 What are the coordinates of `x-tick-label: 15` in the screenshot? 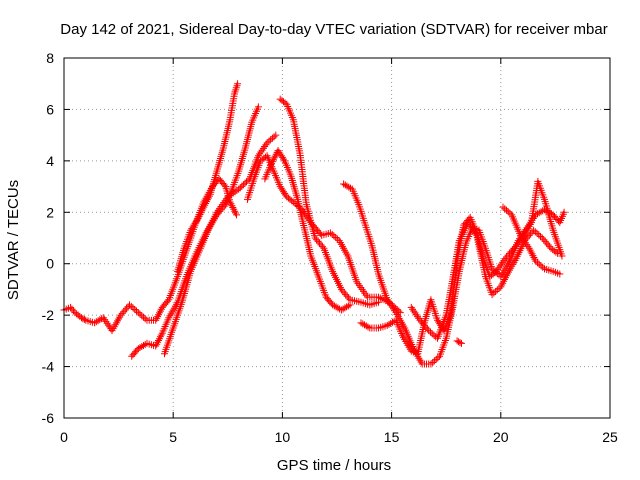 It's located at (392, 437).